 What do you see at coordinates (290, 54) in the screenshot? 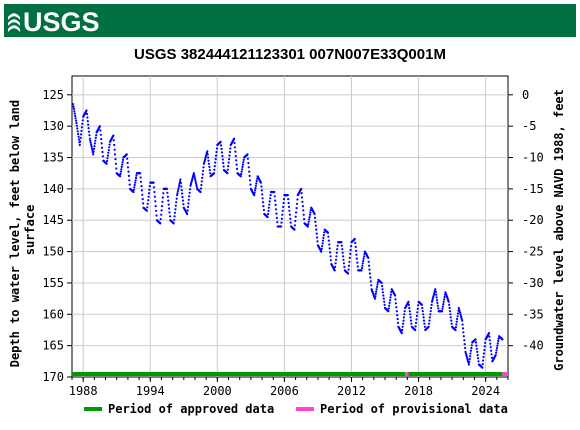
I see `chart-title: USGS 382444121123301 007N007E33Q001M` at bounding box center [290, 54].